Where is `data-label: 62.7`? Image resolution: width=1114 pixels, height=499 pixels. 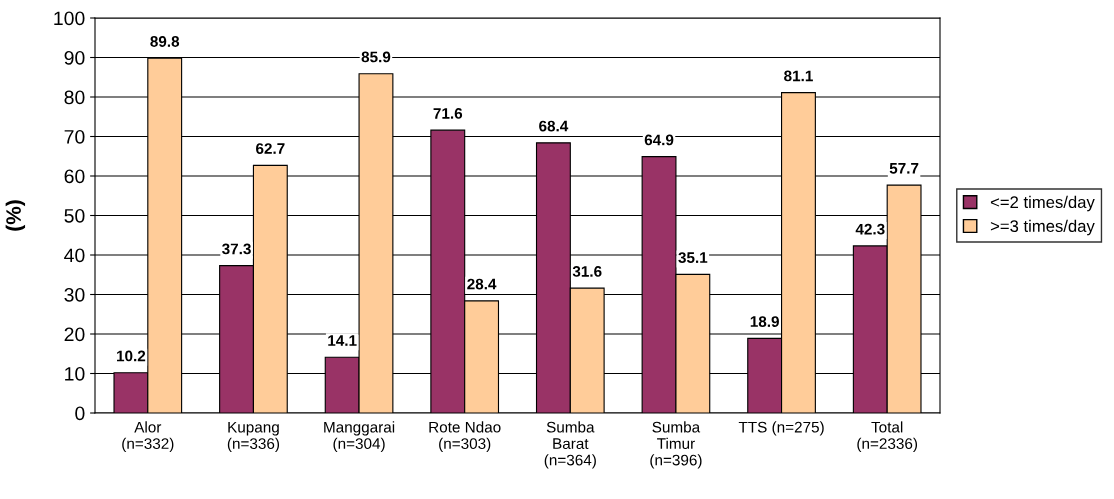
data-label: 62.7 is located at coordinates (270, 148).